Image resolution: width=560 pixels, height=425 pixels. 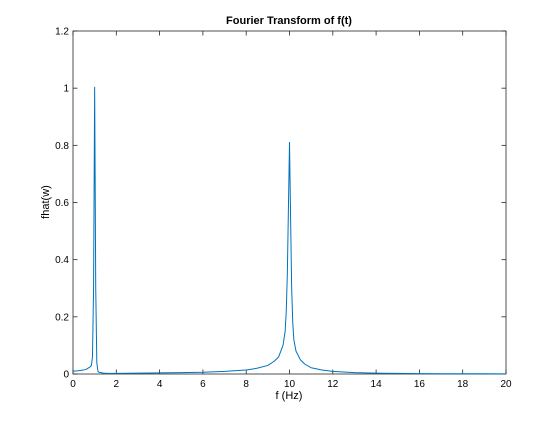 I want to click on x-tick-label: 14, so click(x=377, y=384).